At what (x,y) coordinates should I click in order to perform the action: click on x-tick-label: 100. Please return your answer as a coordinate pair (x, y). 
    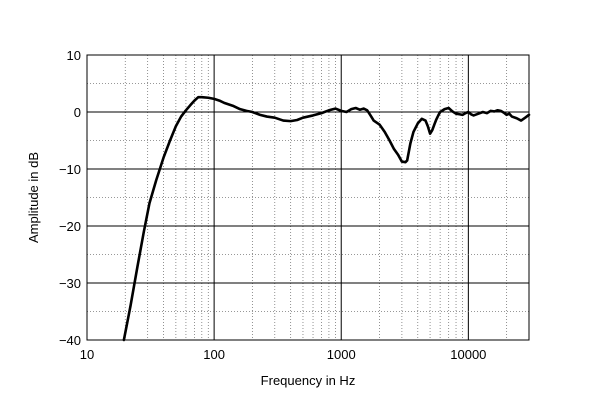
    Looking at the image, I should click on (214, 354).